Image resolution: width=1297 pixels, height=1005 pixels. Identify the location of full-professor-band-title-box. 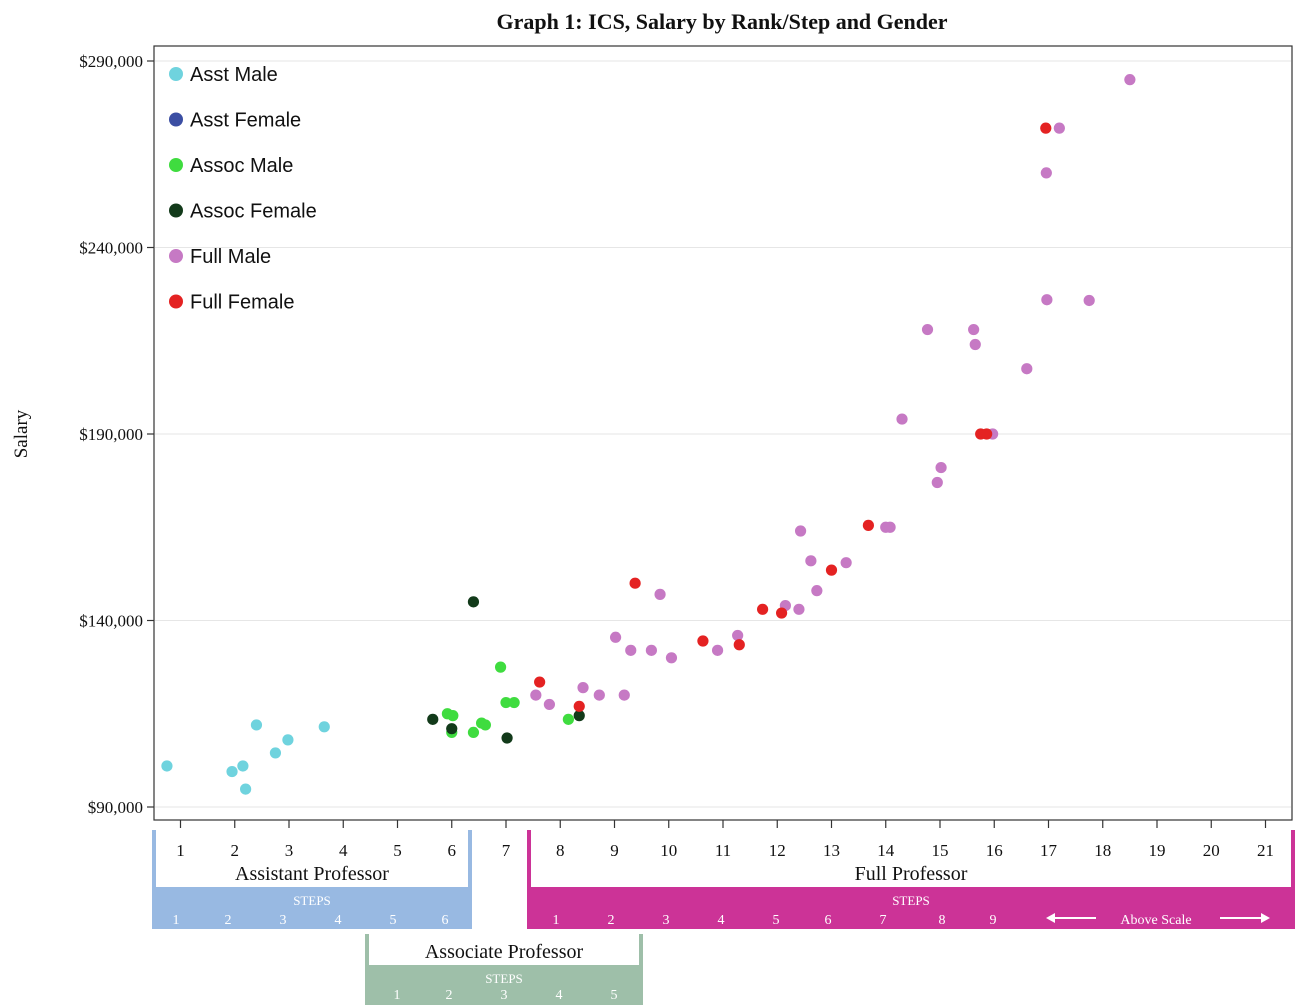
(911, 858).